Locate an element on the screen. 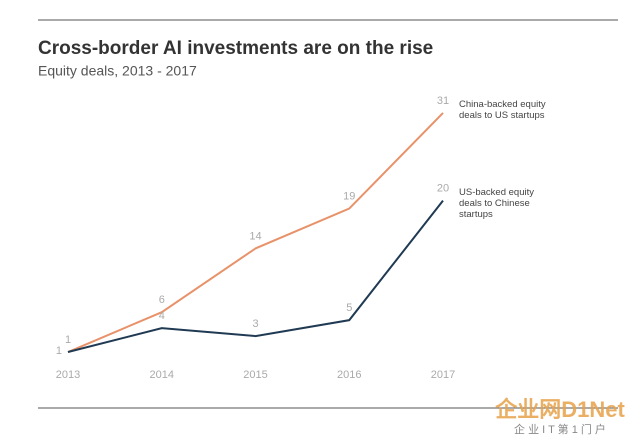 This screenshot has height=437, width=640. watermark: 企业网D1Net is located at coordinates (559, 409).